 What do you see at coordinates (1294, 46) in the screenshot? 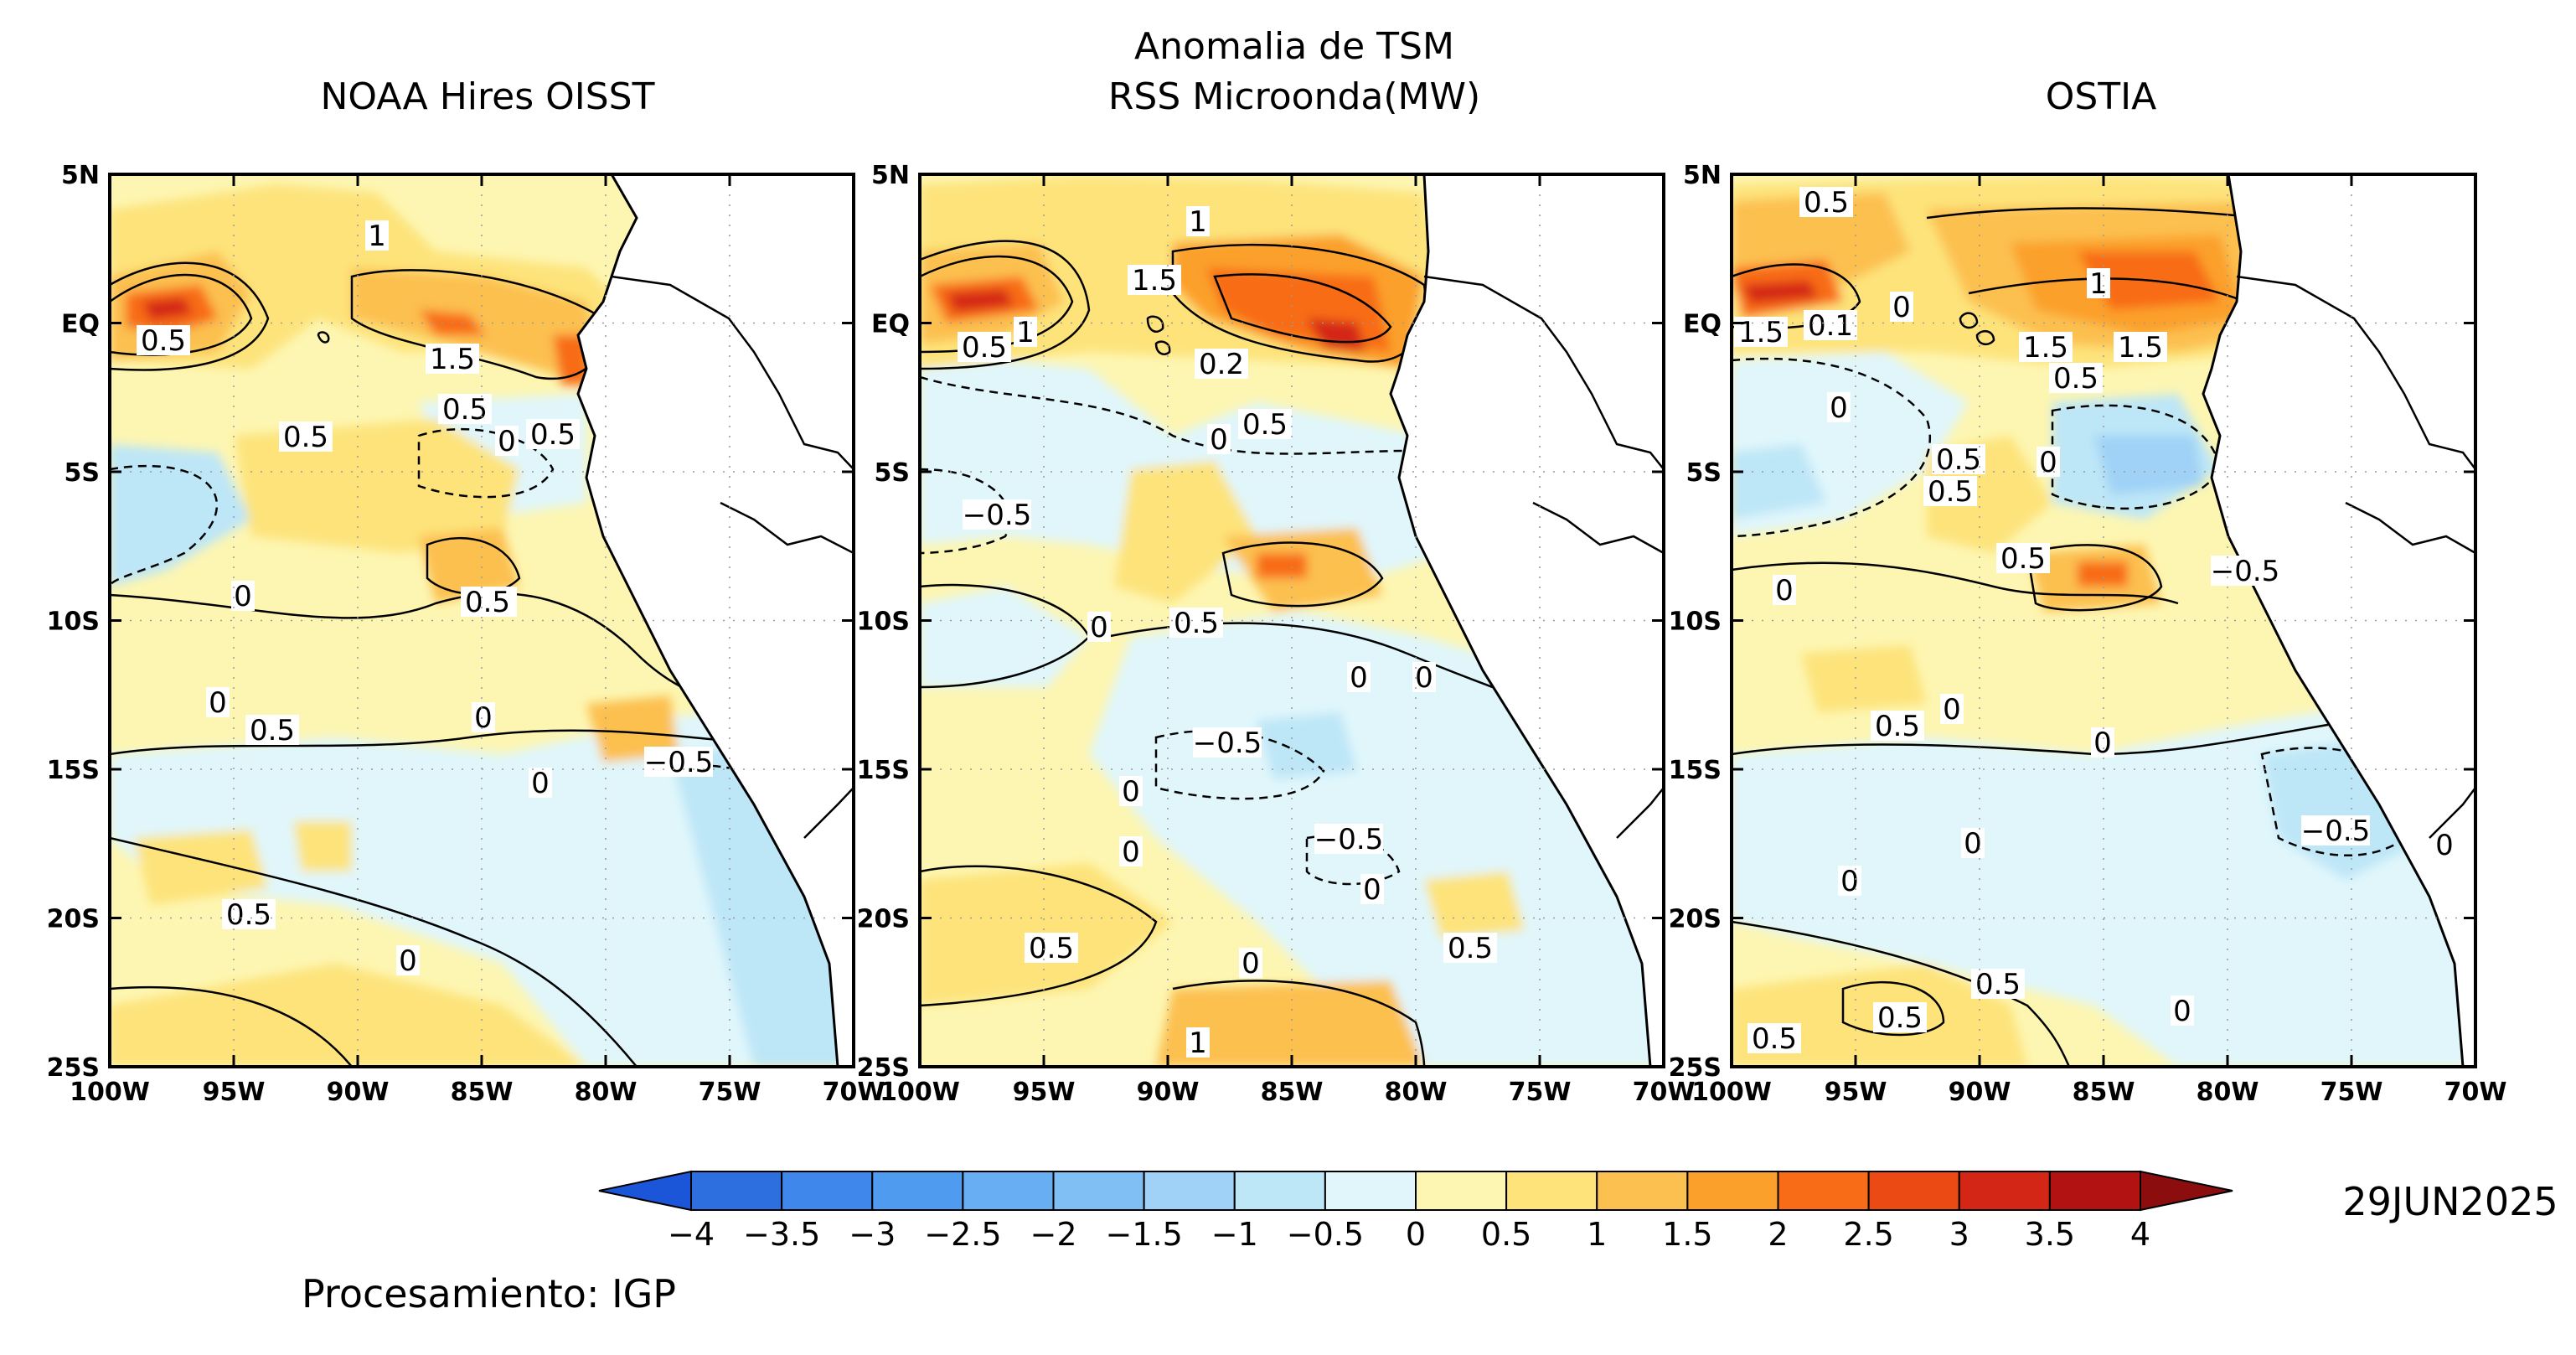
I see `main-title: Anomalia de TSM` at bounding box center [1294, 46].